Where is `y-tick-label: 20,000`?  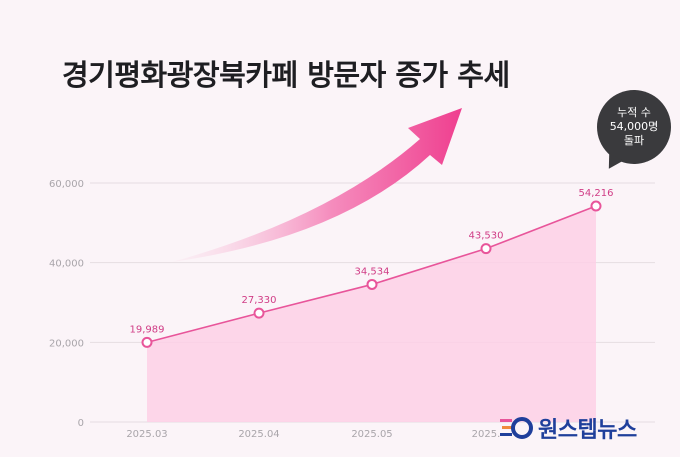 y-tick-label: 20,000 is located at coordinates (66, 343).